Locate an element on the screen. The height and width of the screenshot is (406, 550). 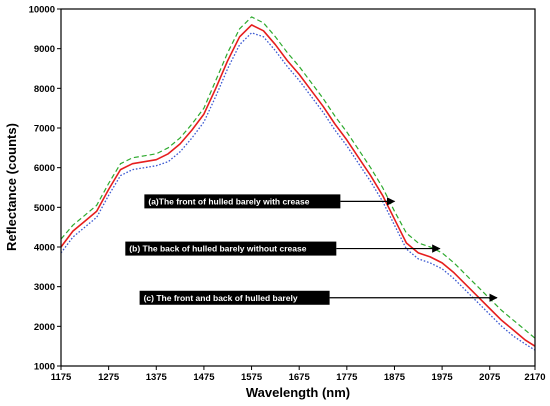
y-axis-title: Reflectance (counts) is located at coordinates (11, 187).